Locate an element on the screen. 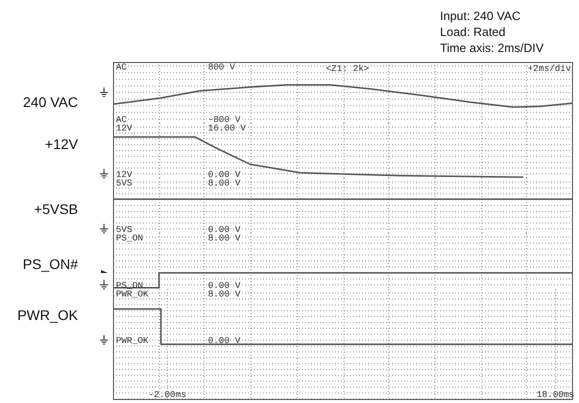 This screenshot has width=579, height=403. y-axis-title: +5VSB is located at coordinates (55, 209).